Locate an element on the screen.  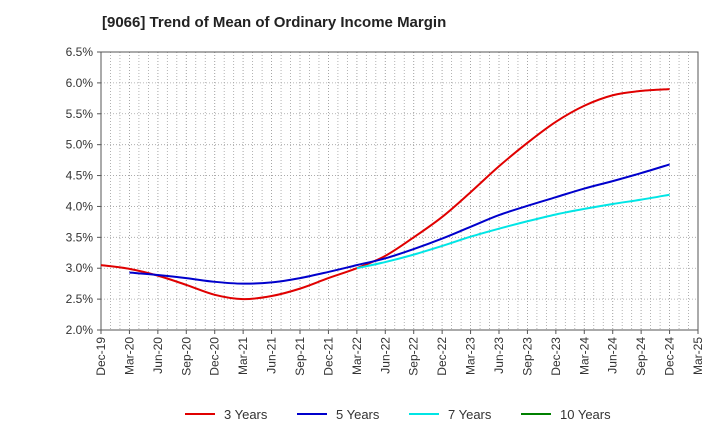
x-tick-label: Dec-19 is located at coordinates (101, 356).